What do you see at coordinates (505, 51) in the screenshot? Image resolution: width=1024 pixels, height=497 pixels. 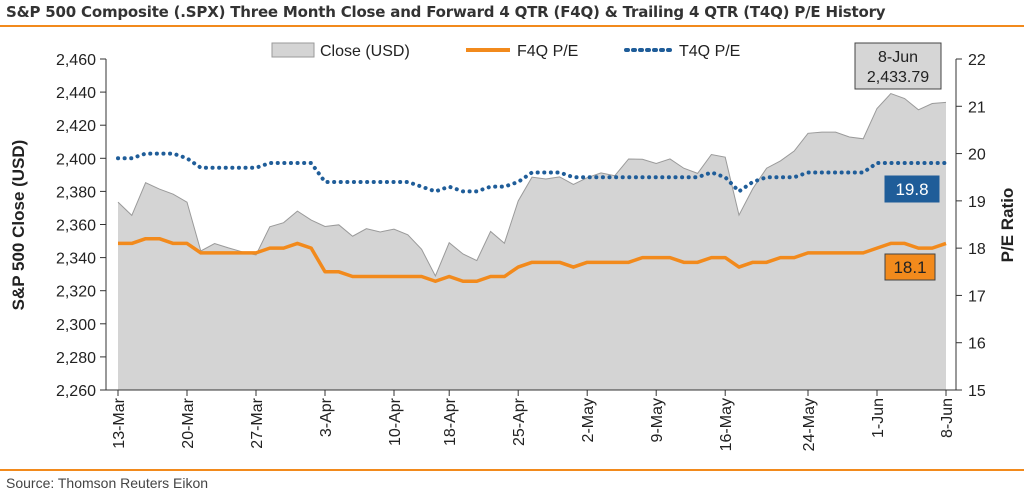 I see `legend: Close (USD) F4Q P/E T4Q P/E` at bounding box center [505, 51].